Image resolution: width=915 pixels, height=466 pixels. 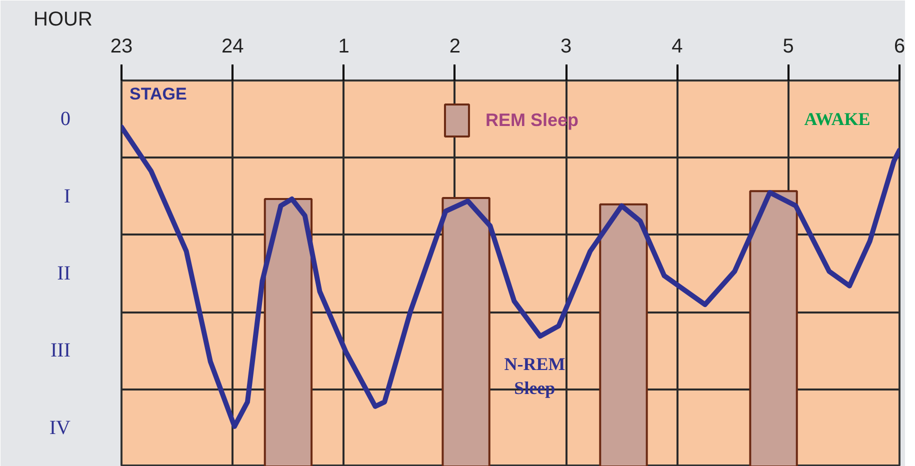 I want to click on x-tick-label: 3, so click(x=566, y=47).